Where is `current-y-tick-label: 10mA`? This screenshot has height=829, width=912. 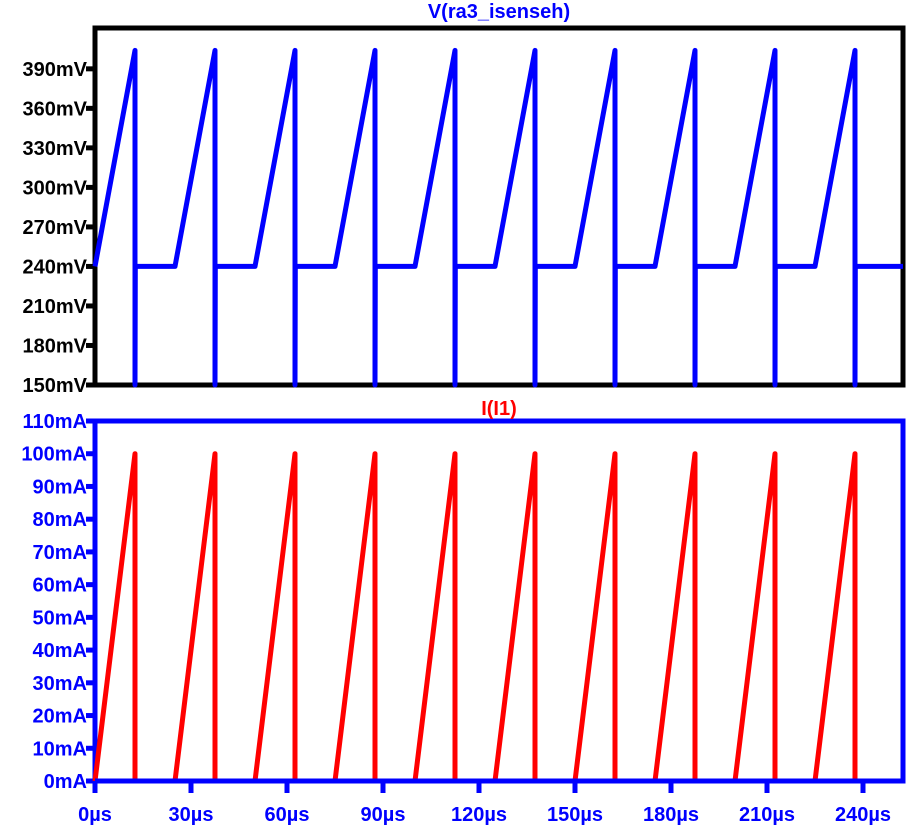 current-y-tick-label: 10mA is located at coordinates (60, 749).